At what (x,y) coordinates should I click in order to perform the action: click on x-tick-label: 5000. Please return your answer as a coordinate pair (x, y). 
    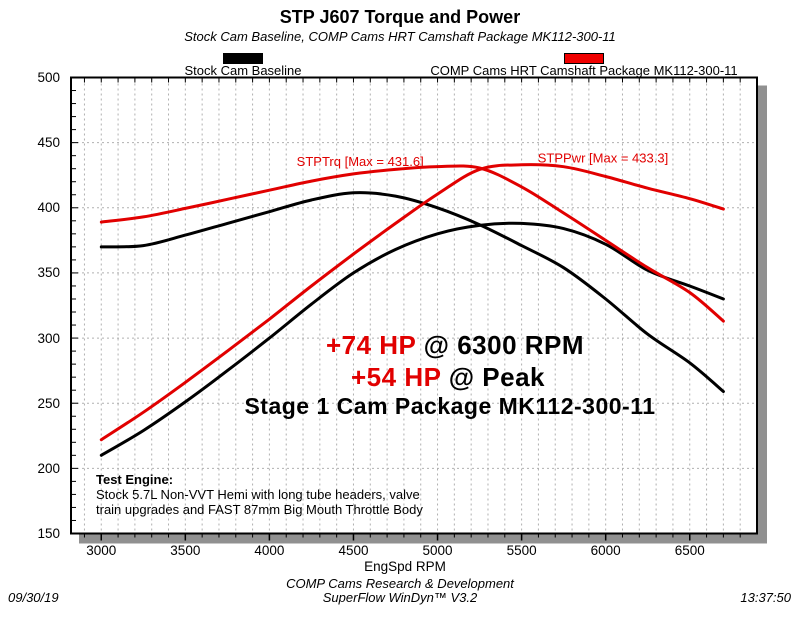
    Looking at the image, I should click on (437, 550).